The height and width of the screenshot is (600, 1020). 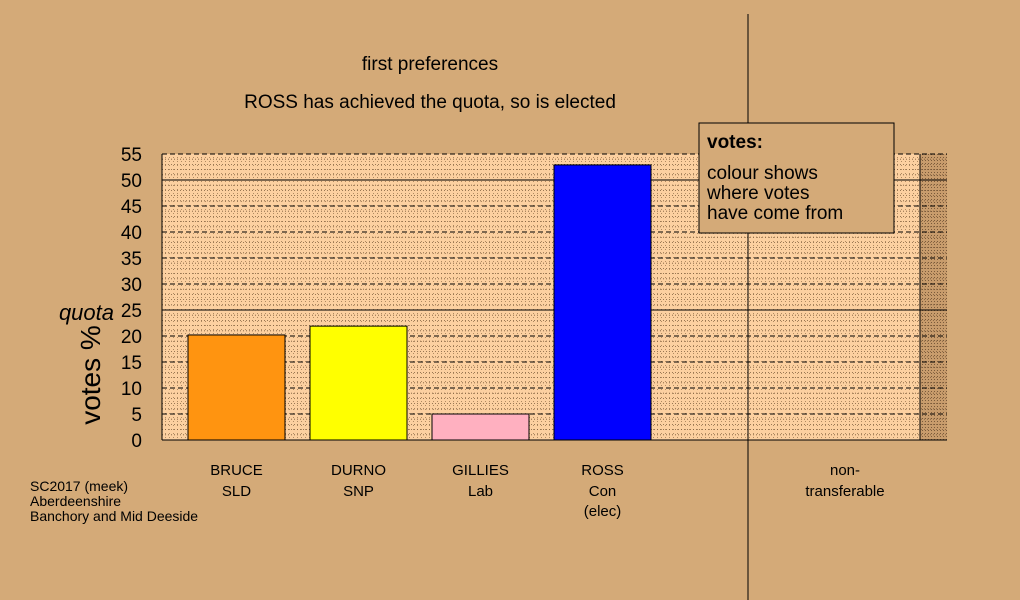 What do you see at coordinates (845, 470) in the screenshot?
I see `nontransferable-label: non-` at bounding box center [845, 470].